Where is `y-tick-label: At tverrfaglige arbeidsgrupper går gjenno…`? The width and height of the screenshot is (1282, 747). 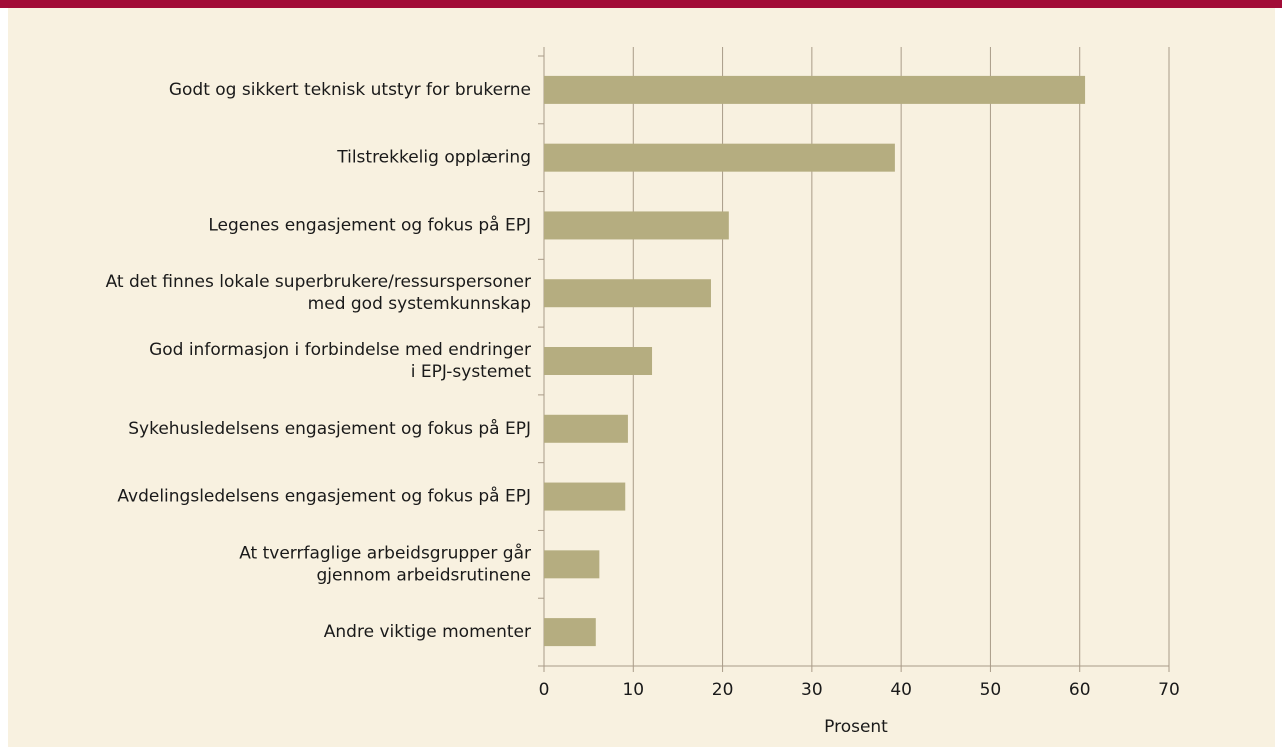
y-tick-label: At tverrfaglige arbeidsgrupper går gjenno… is located at coordinates (385, 563).